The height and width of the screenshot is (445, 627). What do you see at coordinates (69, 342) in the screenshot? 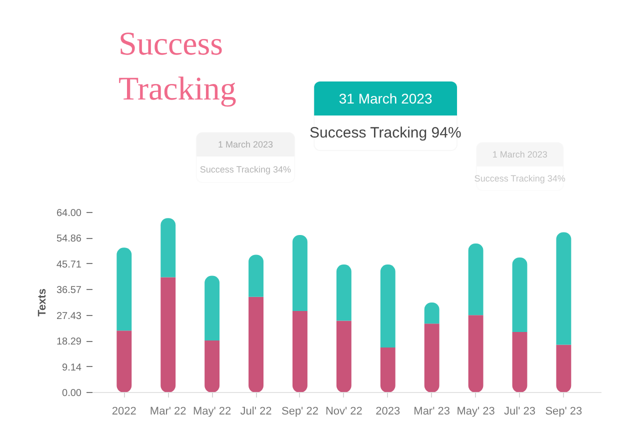
I see `y-tick-label: 18.29` at bounding box center [69, 342].